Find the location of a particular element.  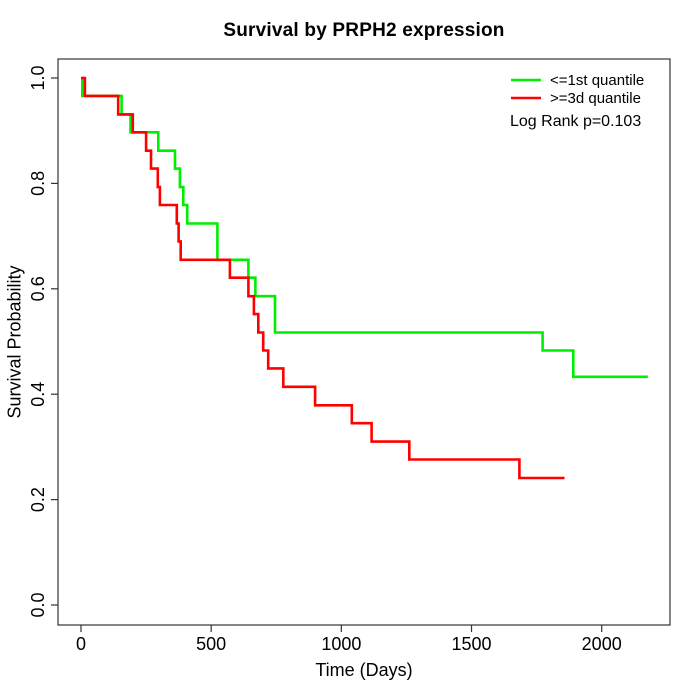

x-tick-label: 1500 is located at coordinates (472, 644).